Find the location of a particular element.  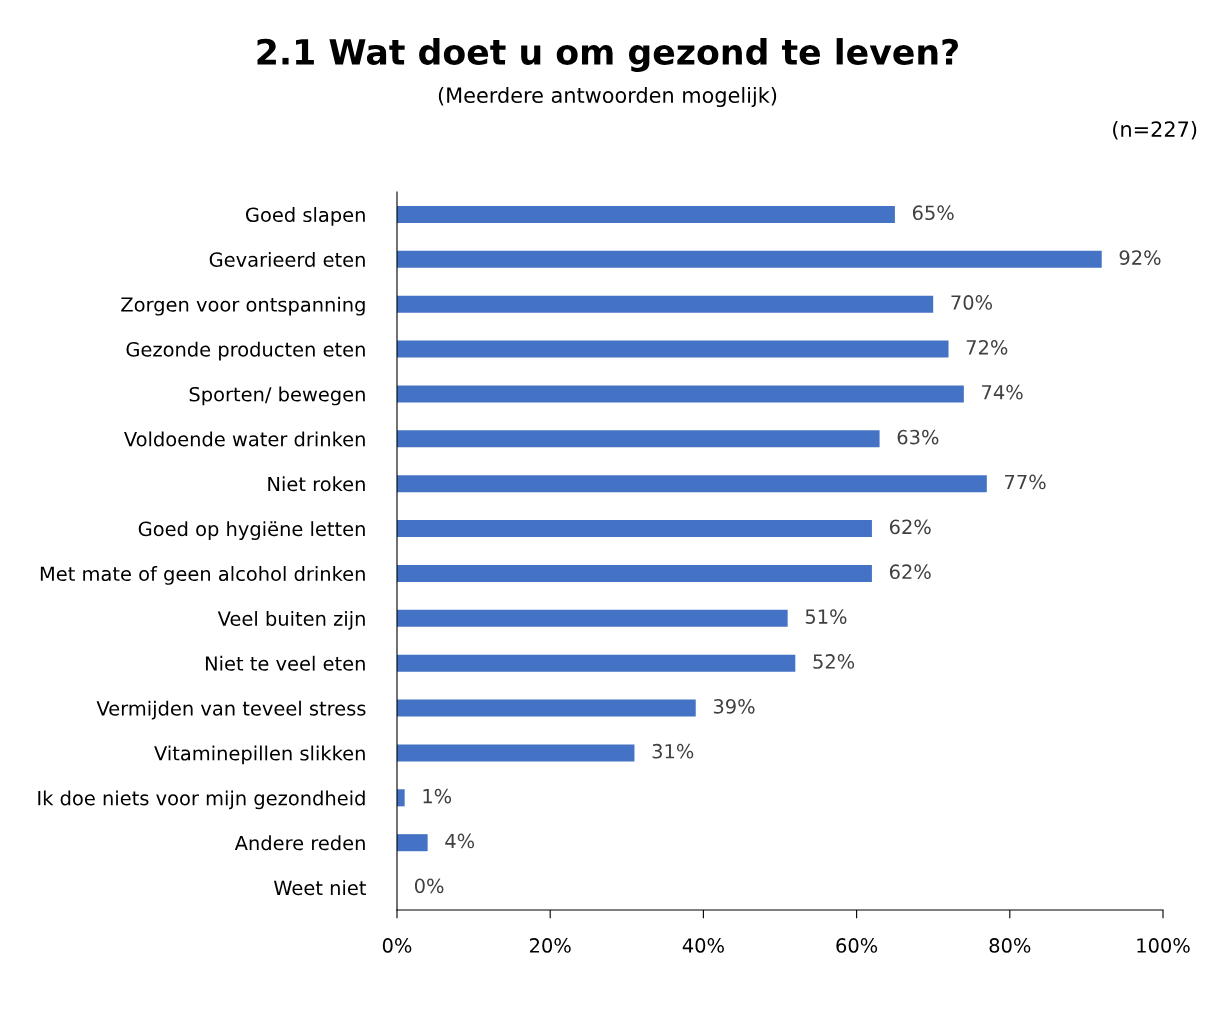

y-tick-label: Goed slapen is located at coordinates (305, 216).